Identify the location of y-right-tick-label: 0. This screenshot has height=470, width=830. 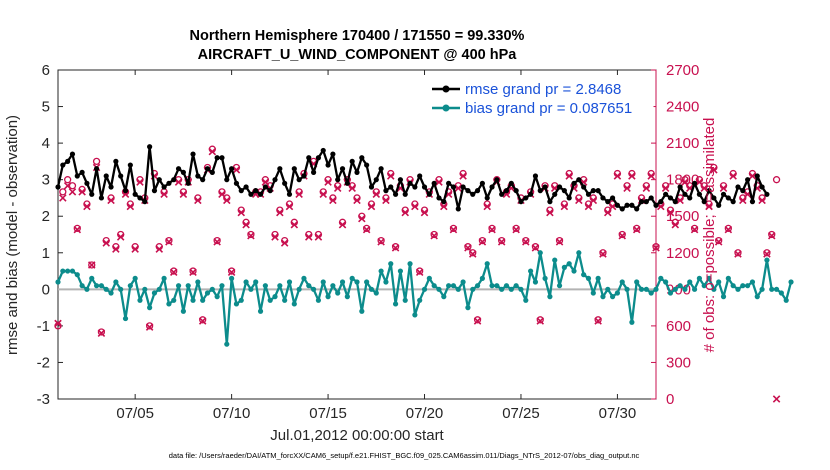
(670, 399).